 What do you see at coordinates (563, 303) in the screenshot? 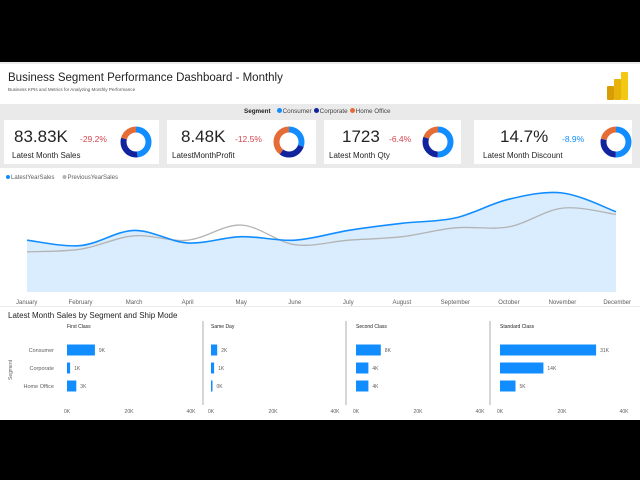
I see `x-tick-label: November` at bounding box center [563, 303].